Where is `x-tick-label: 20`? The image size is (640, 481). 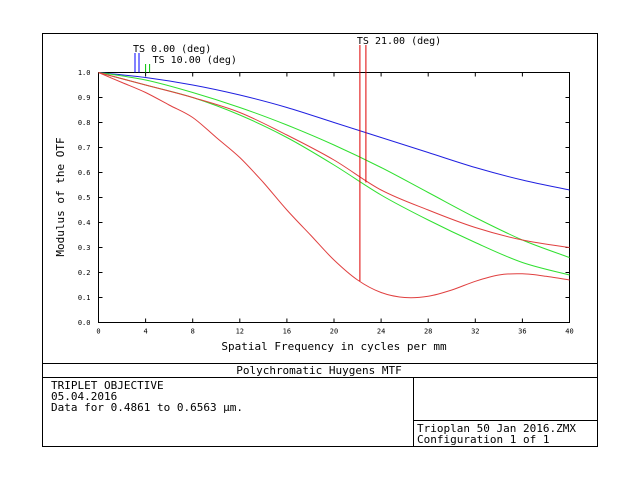 x-tick-label: 20 is located at coordinates (334, 332).